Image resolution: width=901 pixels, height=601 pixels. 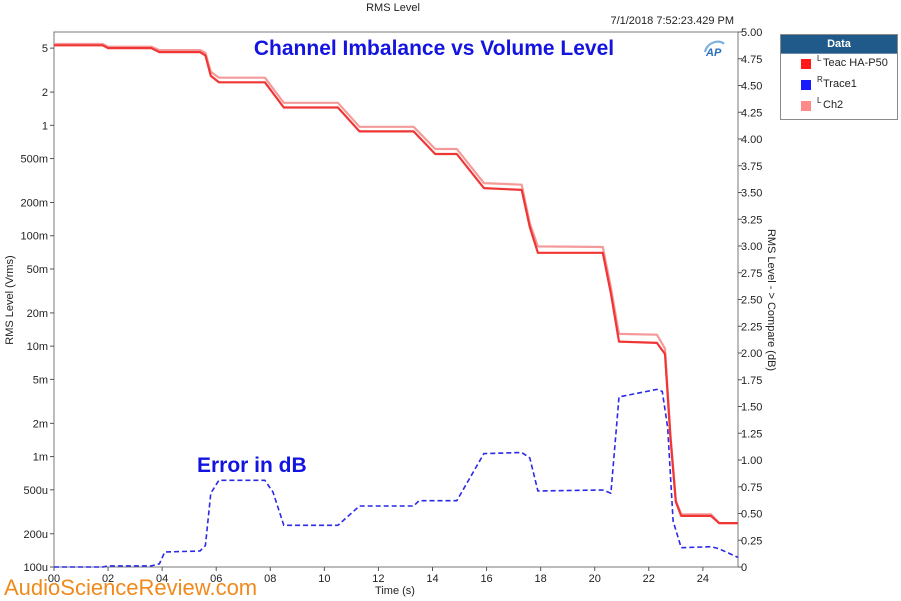 I want to click on y-left-tick-label: 200m, so click(x=34, y=203).